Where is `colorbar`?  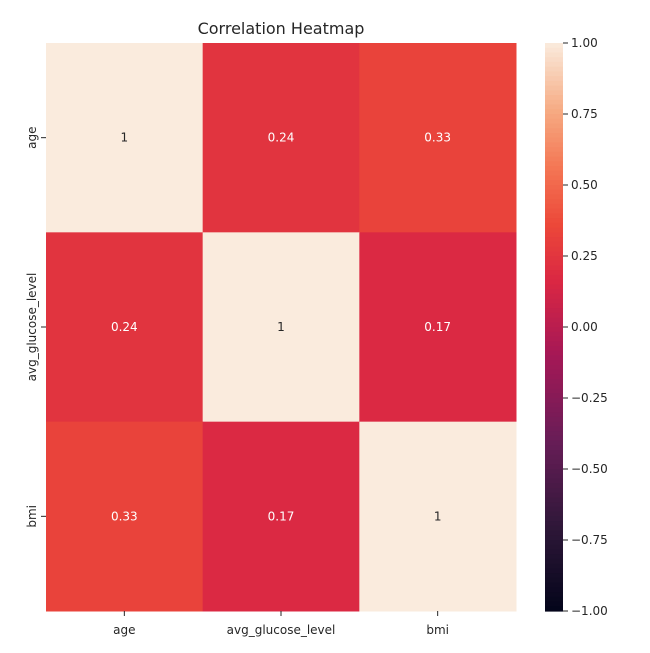 colorbar is located at coordinates (554, 327).